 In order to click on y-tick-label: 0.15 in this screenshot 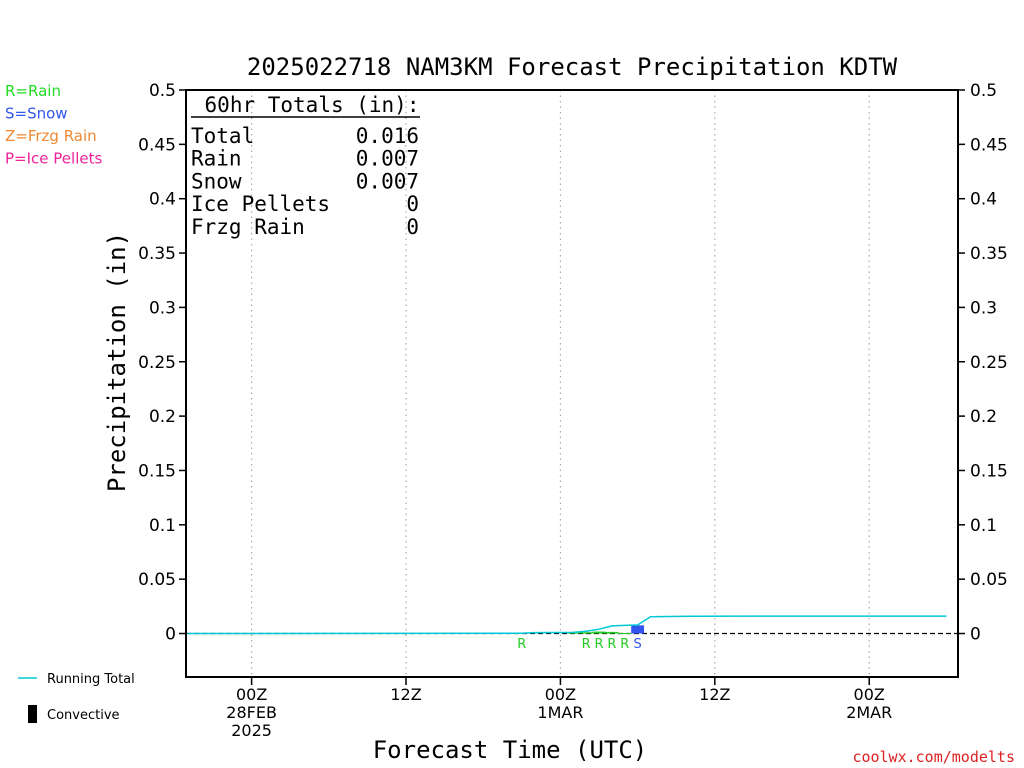, I will do `click(157, 471)`.